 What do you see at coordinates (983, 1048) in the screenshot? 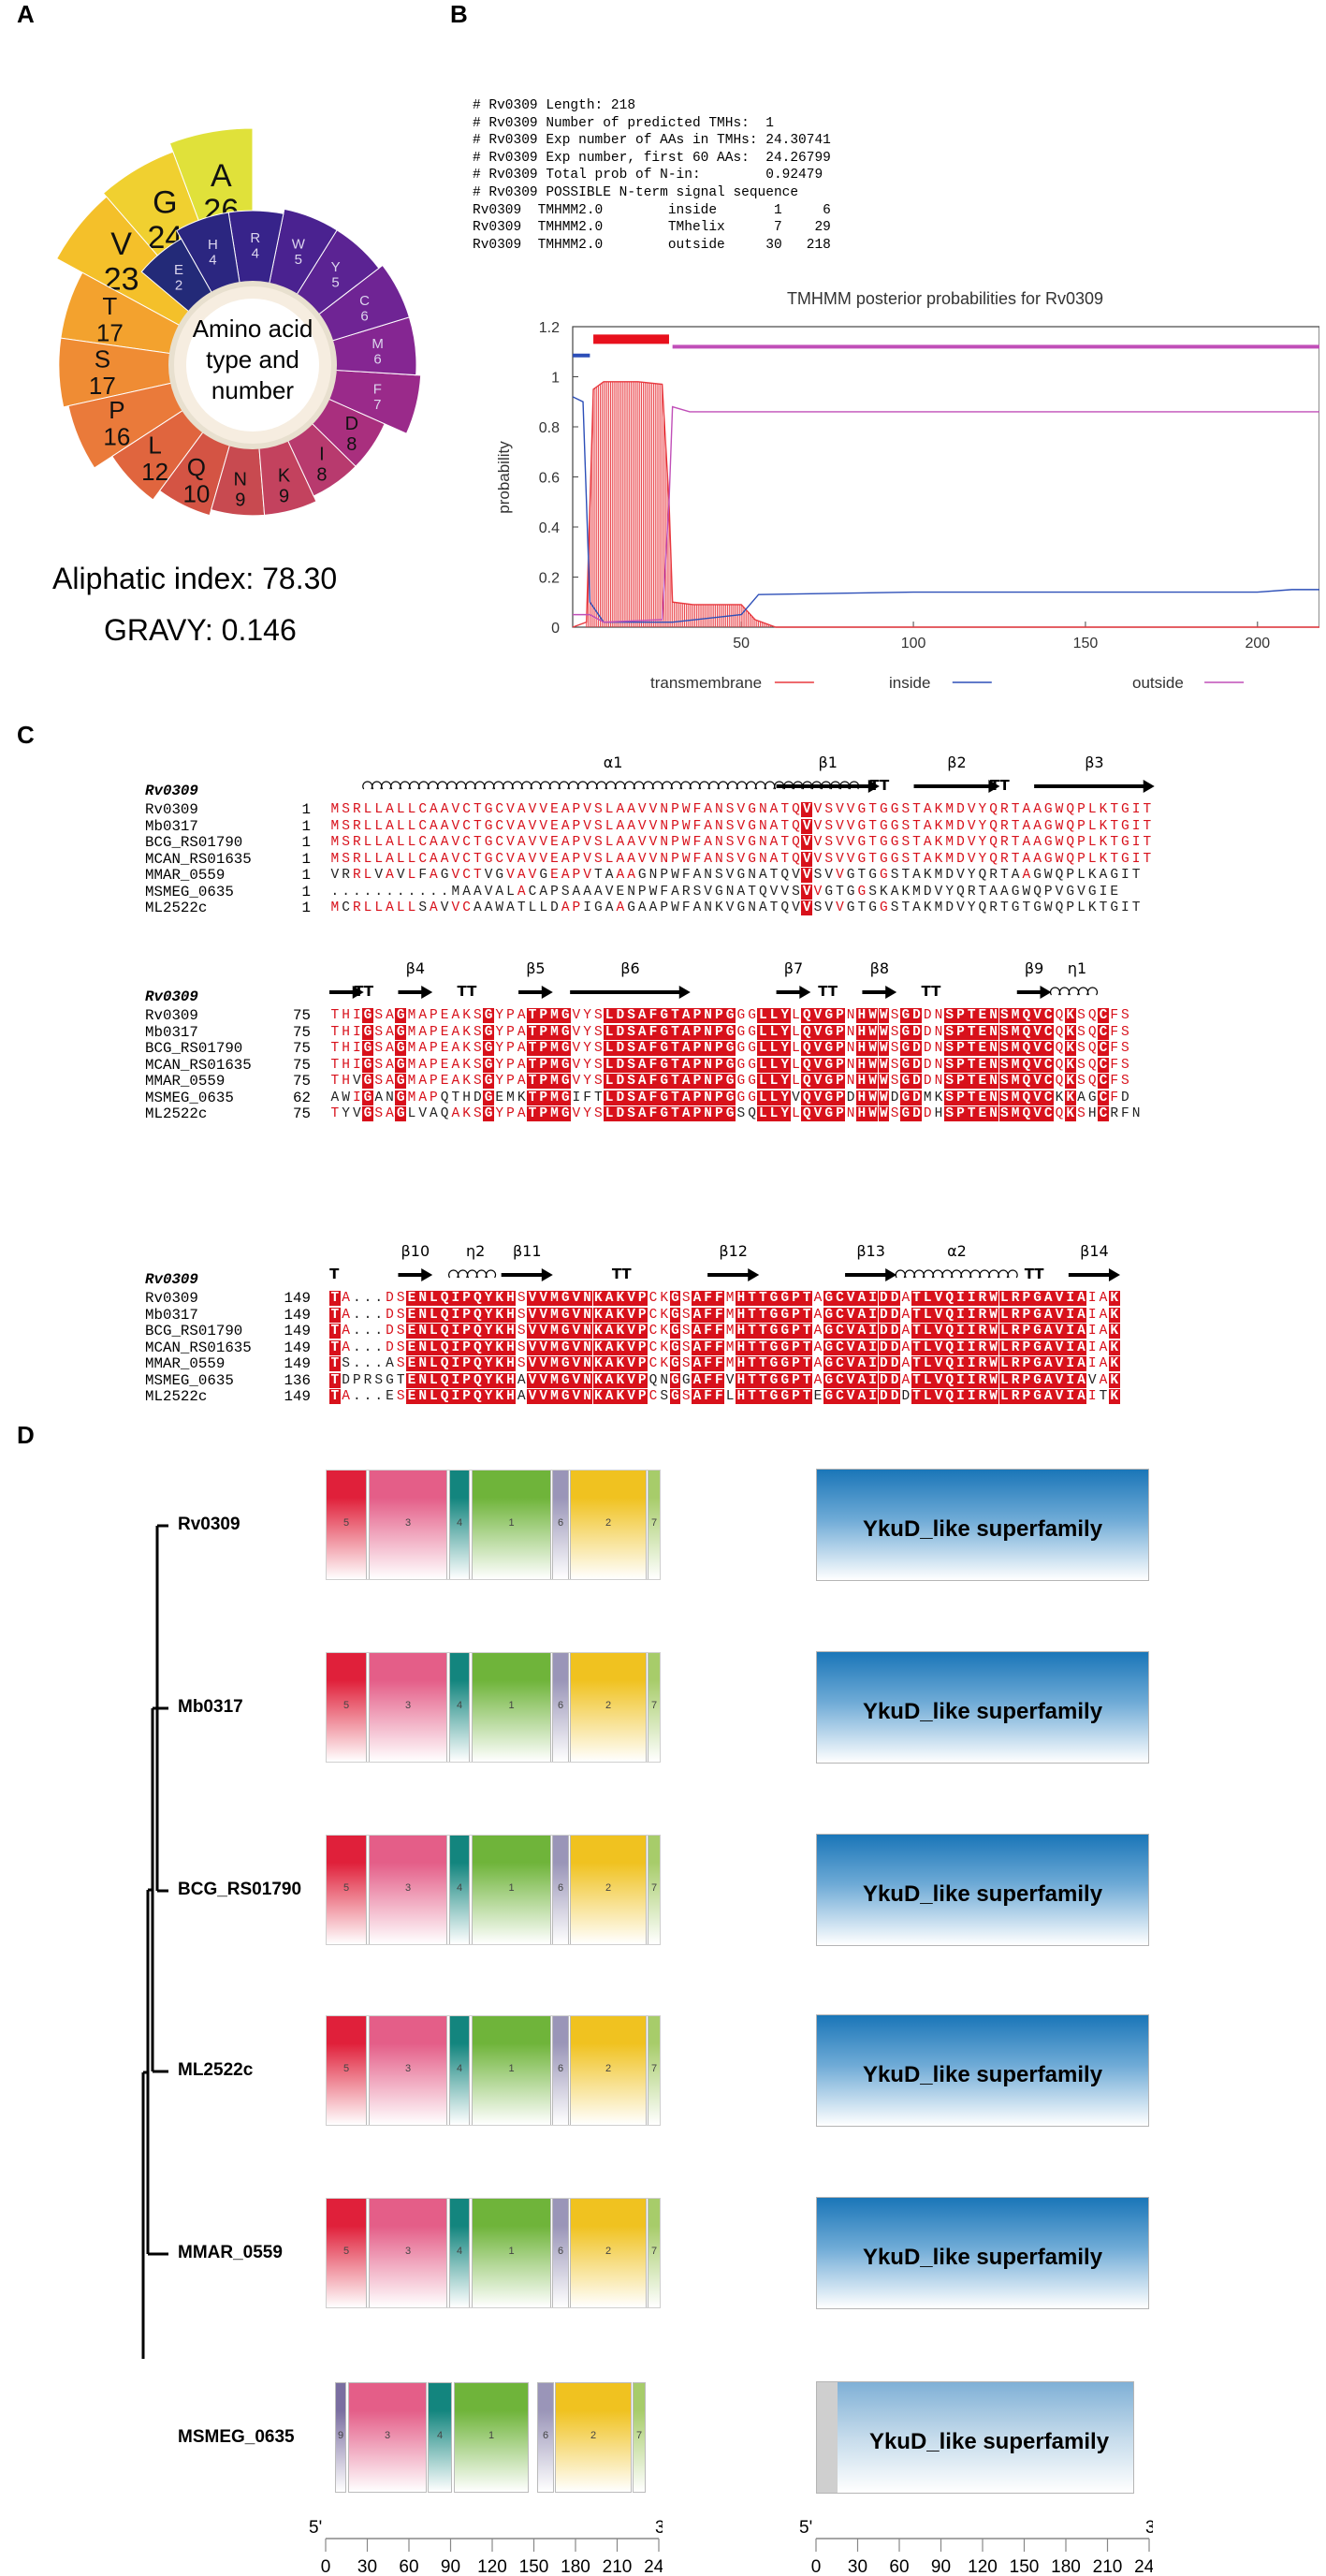
I see `residue: E` at bounding box center [983, 1048].